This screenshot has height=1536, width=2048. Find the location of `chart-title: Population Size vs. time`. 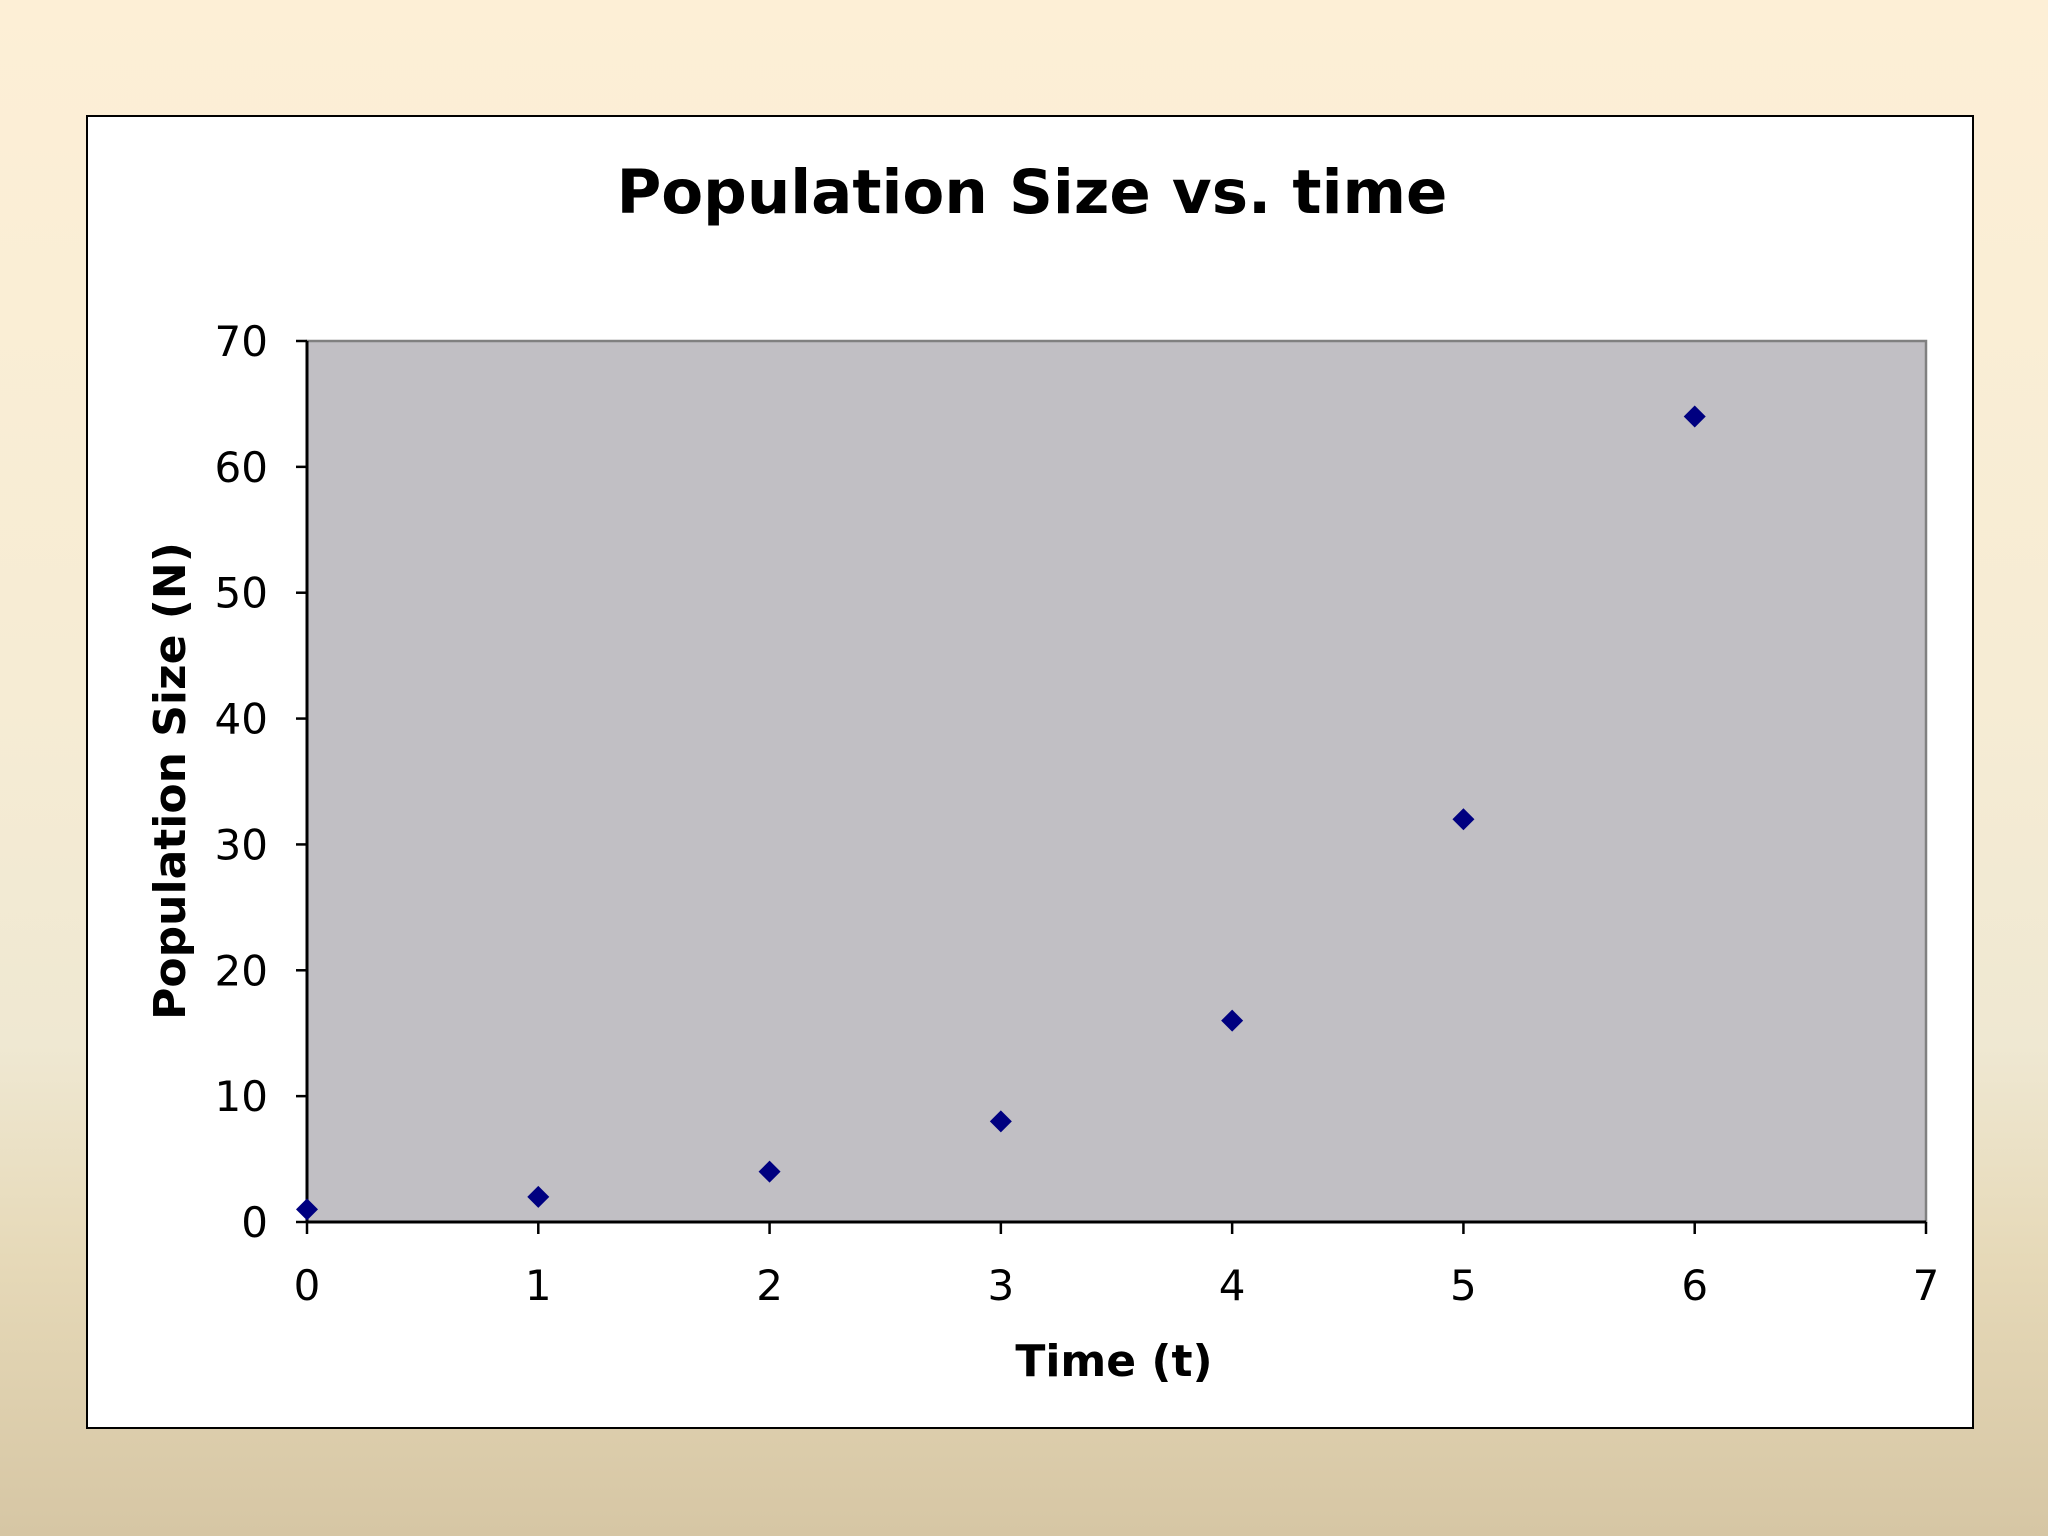

chart-title: Population Size vs. time is located at coordinates (1032, 192).